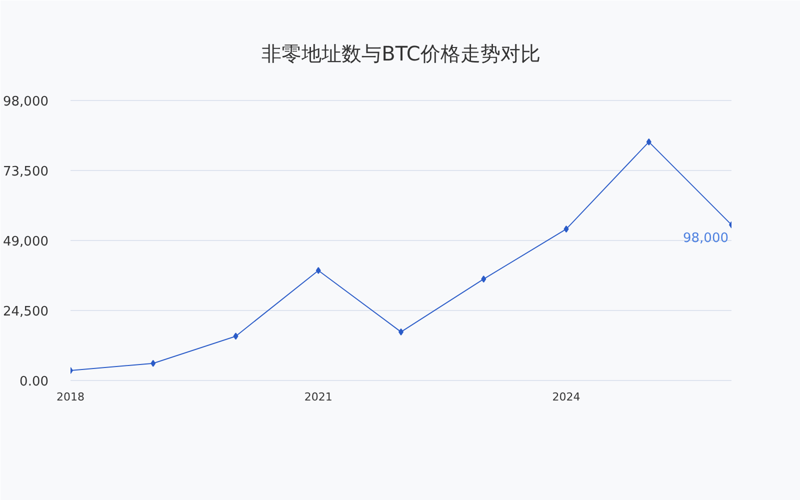  I want to click on x-tick-label: 2021, so click(318, 397).